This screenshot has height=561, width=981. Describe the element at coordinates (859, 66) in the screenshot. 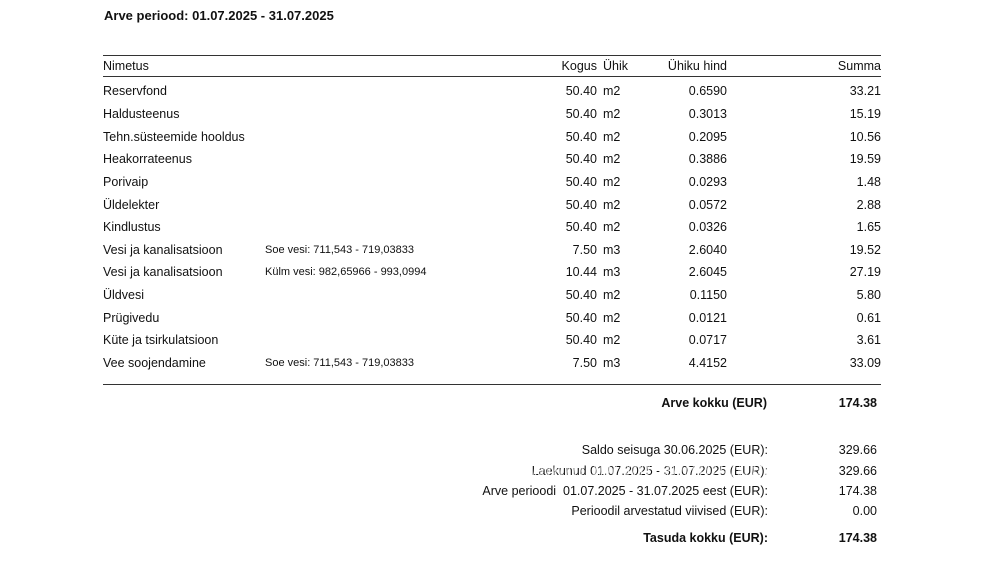

I see `column-header-sum: Summa` at that location.